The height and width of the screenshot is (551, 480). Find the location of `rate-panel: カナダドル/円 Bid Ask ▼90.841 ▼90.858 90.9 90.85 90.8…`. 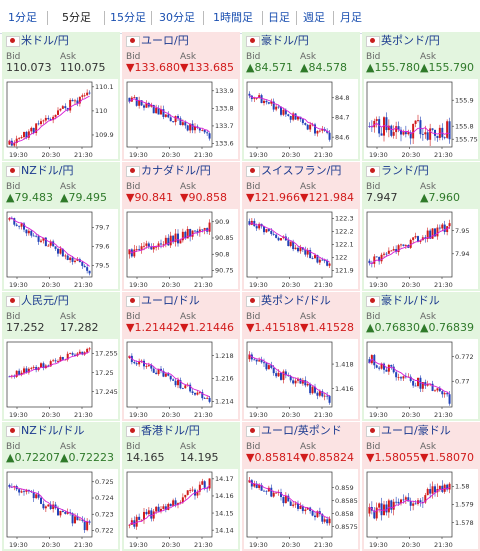

rate-panel: カナダドル/円 Bid Ask ▼90.841 ▼90.858 90.9 90.85 90.8… is located at coordinates (181, 226).